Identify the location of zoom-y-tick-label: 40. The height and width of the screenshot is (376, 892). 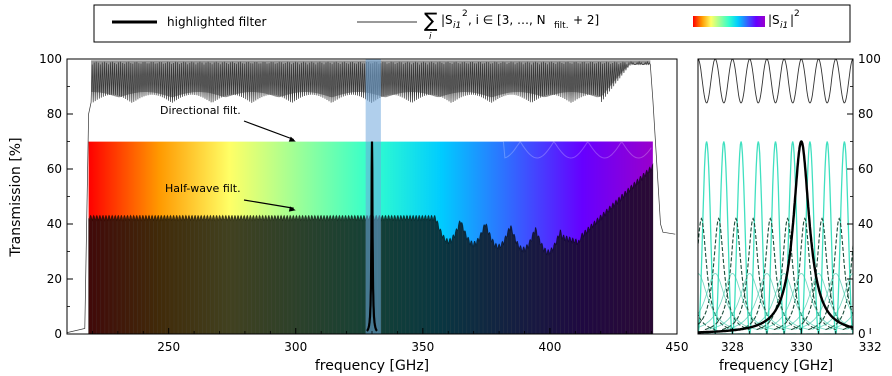
(865, 224).